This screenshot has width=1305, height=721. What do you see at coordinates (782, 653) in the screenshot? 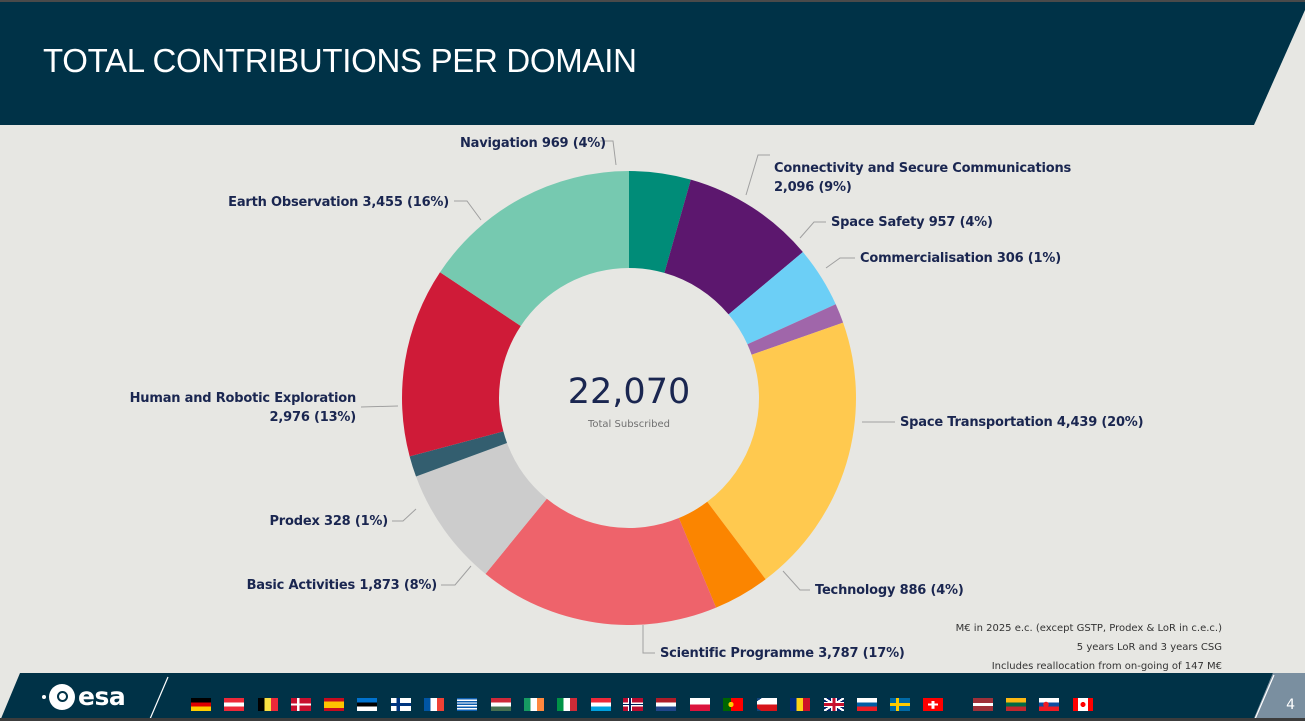
I see `label-scientific-programme: Scientific Programme 3,787 (17%)` at bounding box center [782, 653].